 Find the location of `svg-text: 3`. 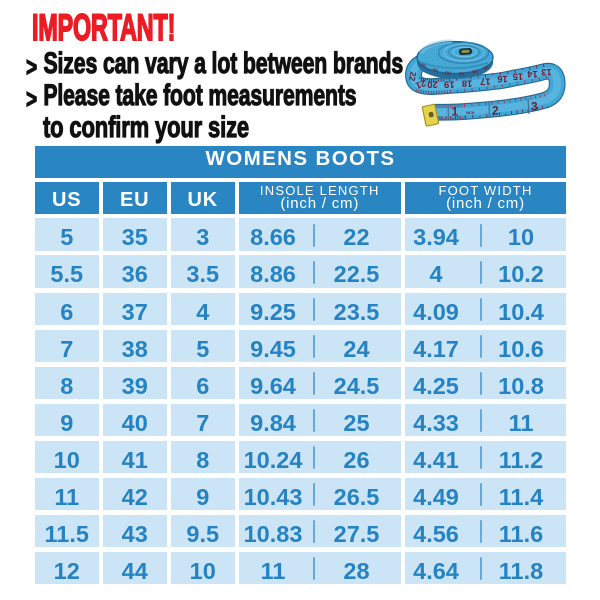

svg-text: 3 is located at coordinates (534, 107).